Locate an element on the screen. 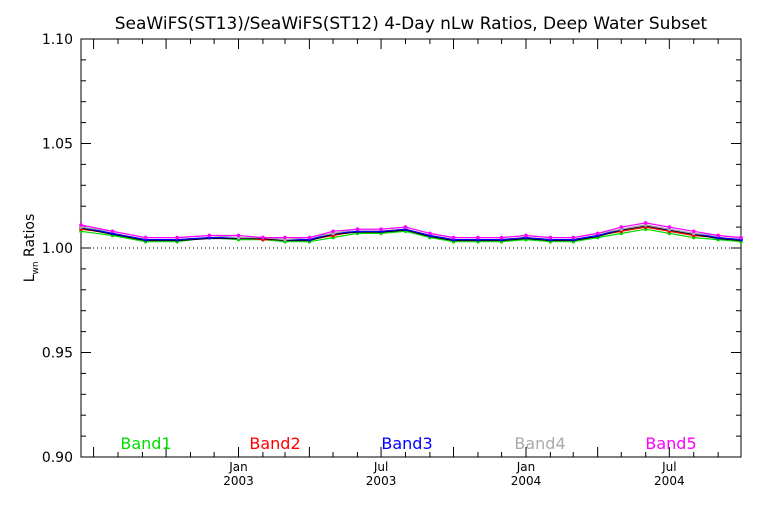 This screenshot has height=512, width=768. y-tick-label: 0.95 is located at coordinates (57, 354).